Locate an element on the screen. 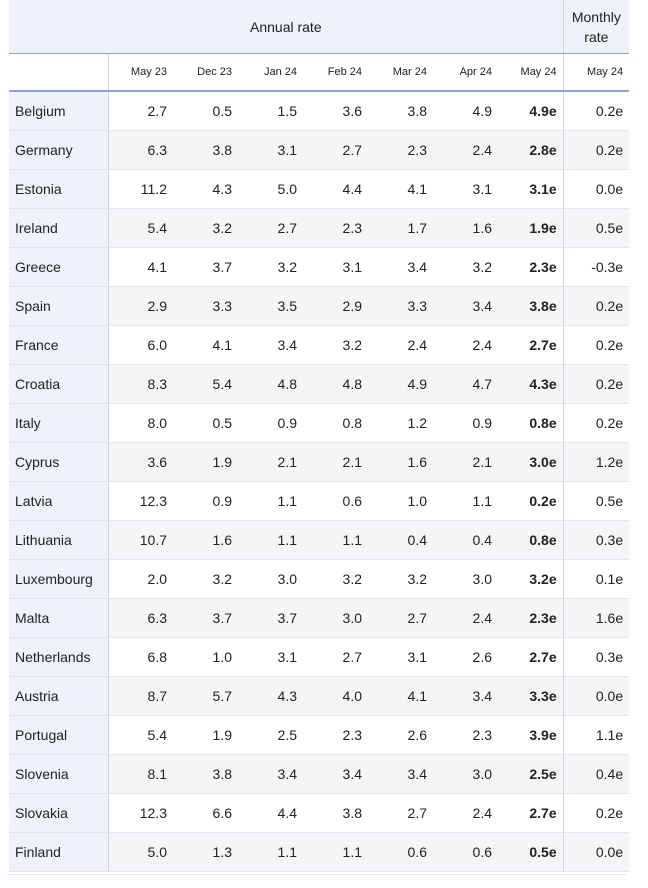 The height and width of the screenshot is (888, 648). annual-rate-cell: 5.7 is located at coordinates (205, 696).